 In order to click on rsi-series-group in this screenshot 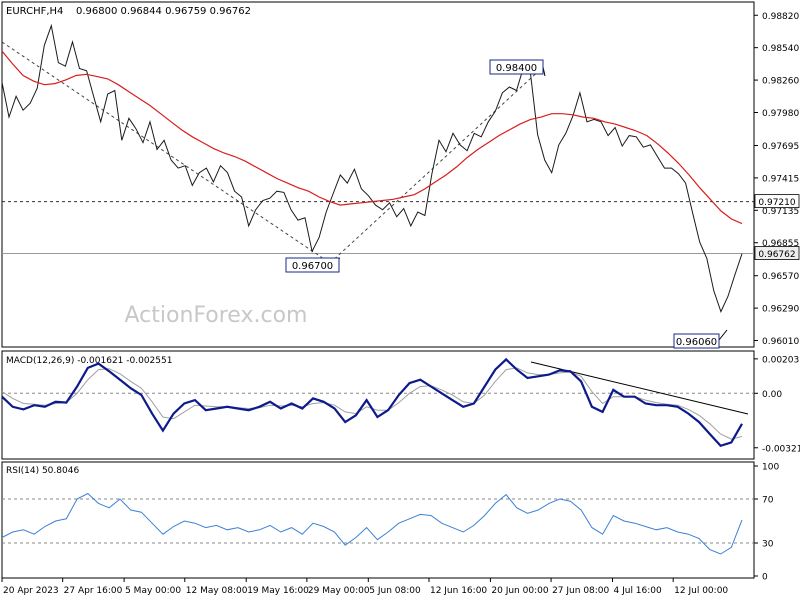, I will do `click(372, 523)`.